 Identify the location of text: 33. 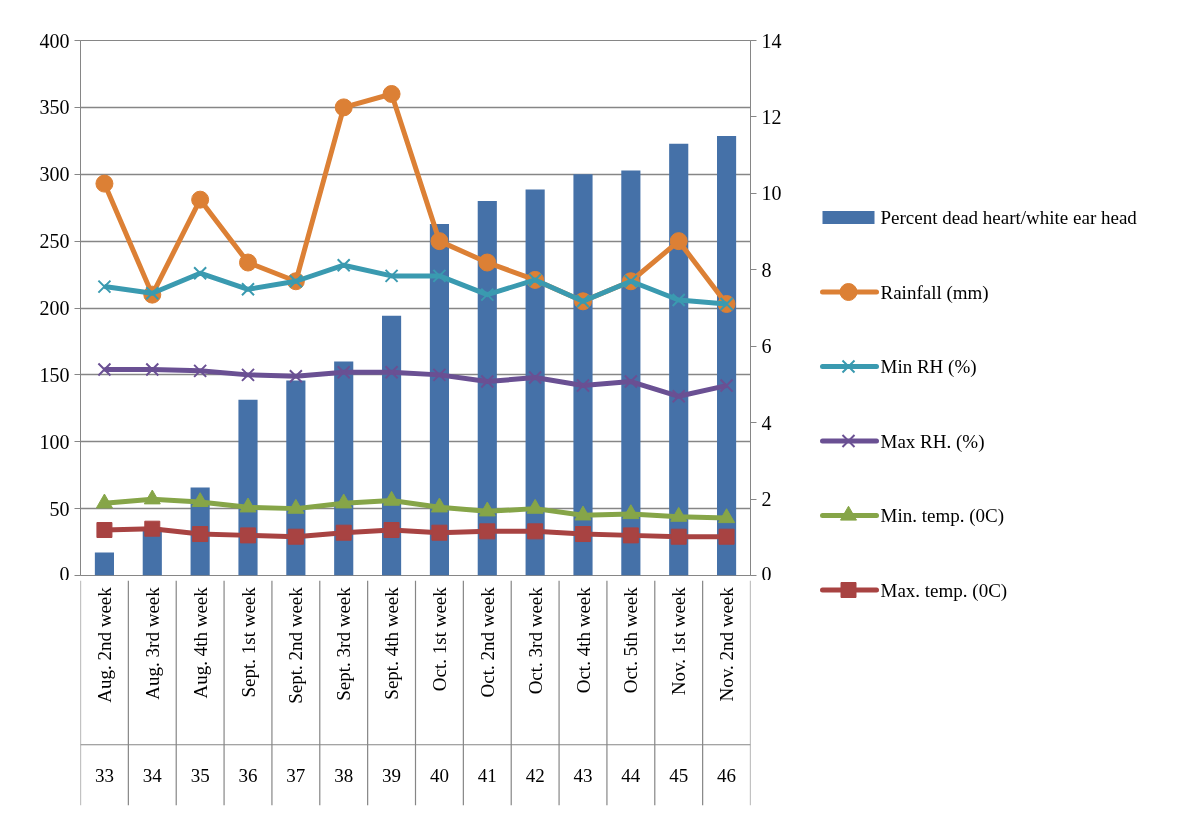
(104, 775).